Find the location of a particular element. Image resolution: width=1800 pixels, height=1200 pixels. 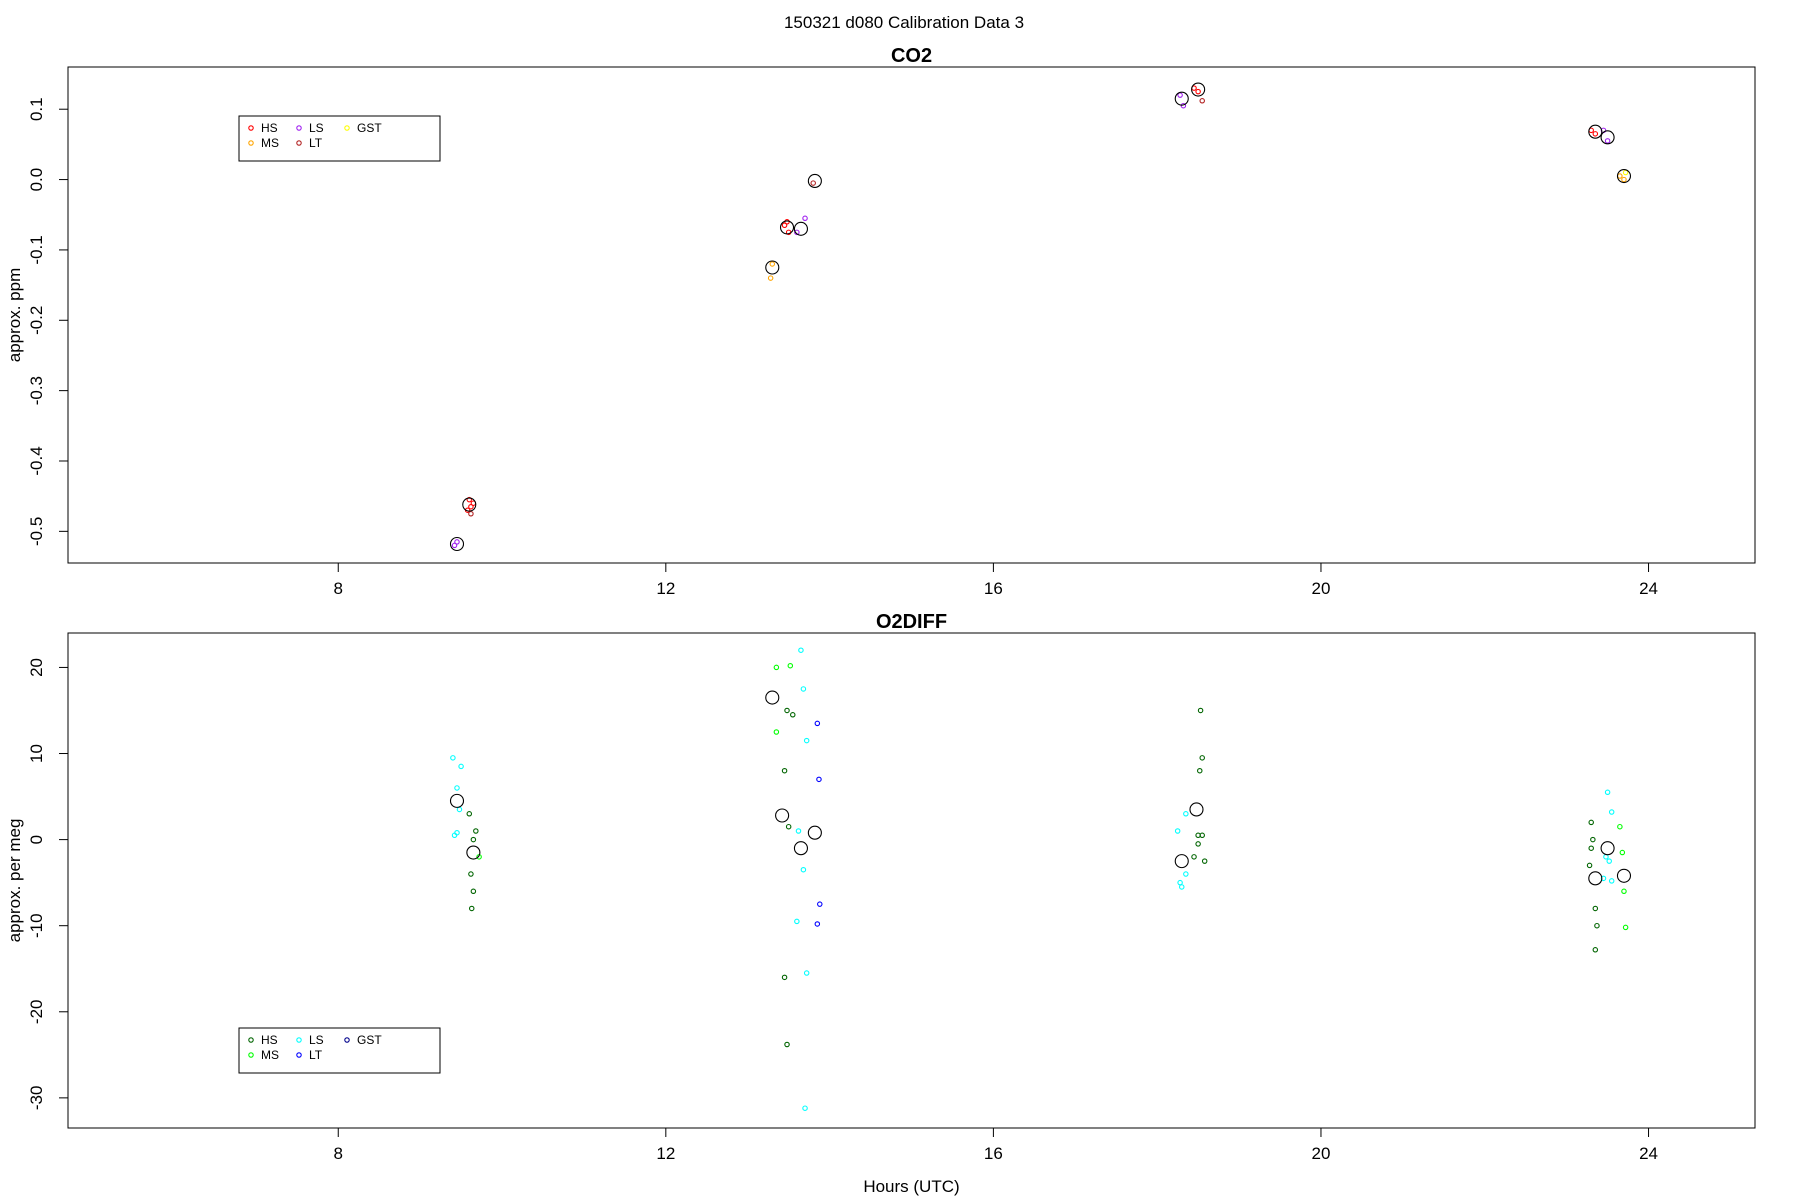

figure-title: 150321 d080 Calibration Data 3 is located at coordinates (904, 22).